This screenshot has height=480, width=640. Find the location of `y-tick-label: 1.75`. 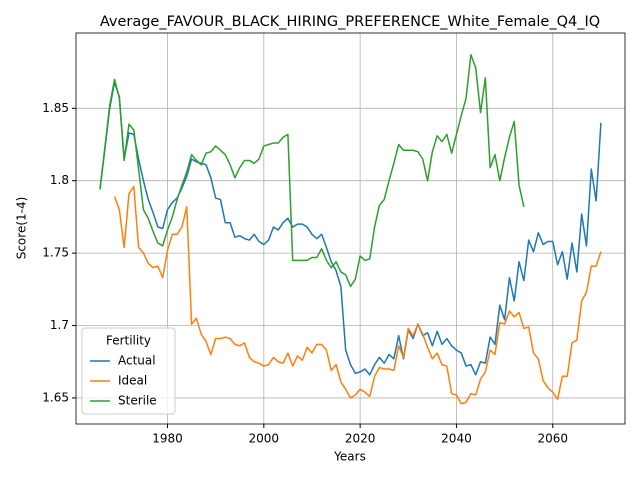

y-tick-label: 1.75 is located at coordinates (55, 253).